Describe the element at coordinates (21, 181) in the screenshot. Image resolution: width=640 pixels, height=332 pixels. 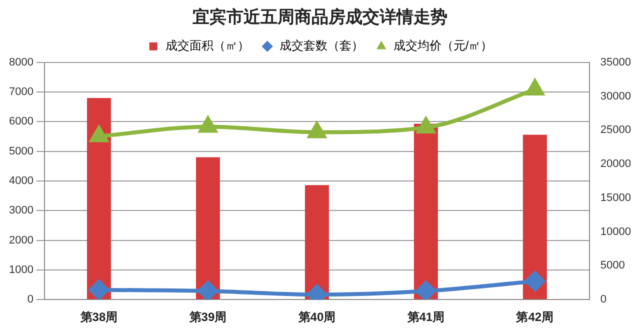
I see `y-tick-label: 4000` at that location.